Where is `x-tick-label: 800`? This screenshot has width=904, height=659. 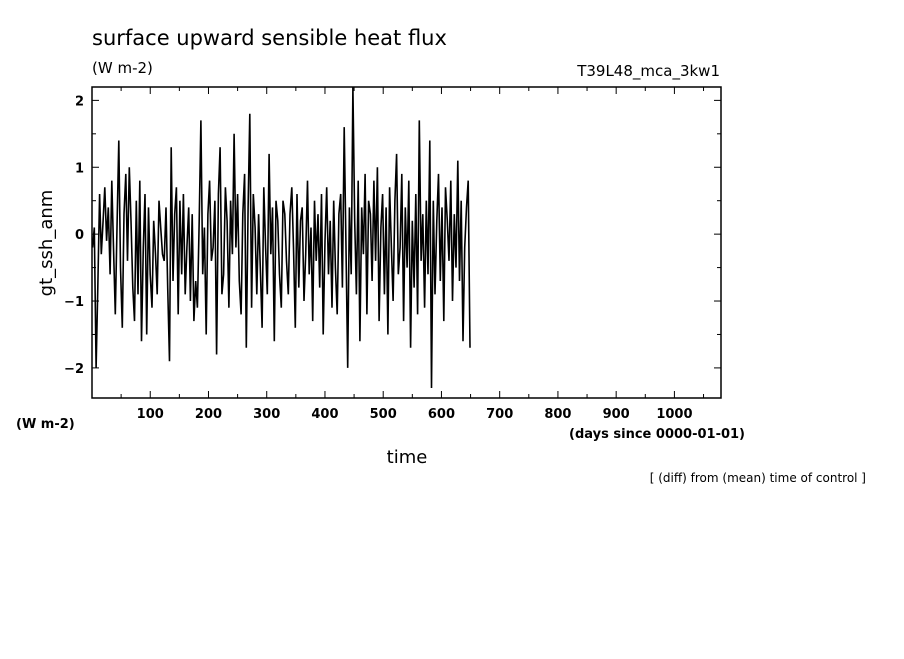 x-tick-label: 800 is located at coordinates (557, 414).